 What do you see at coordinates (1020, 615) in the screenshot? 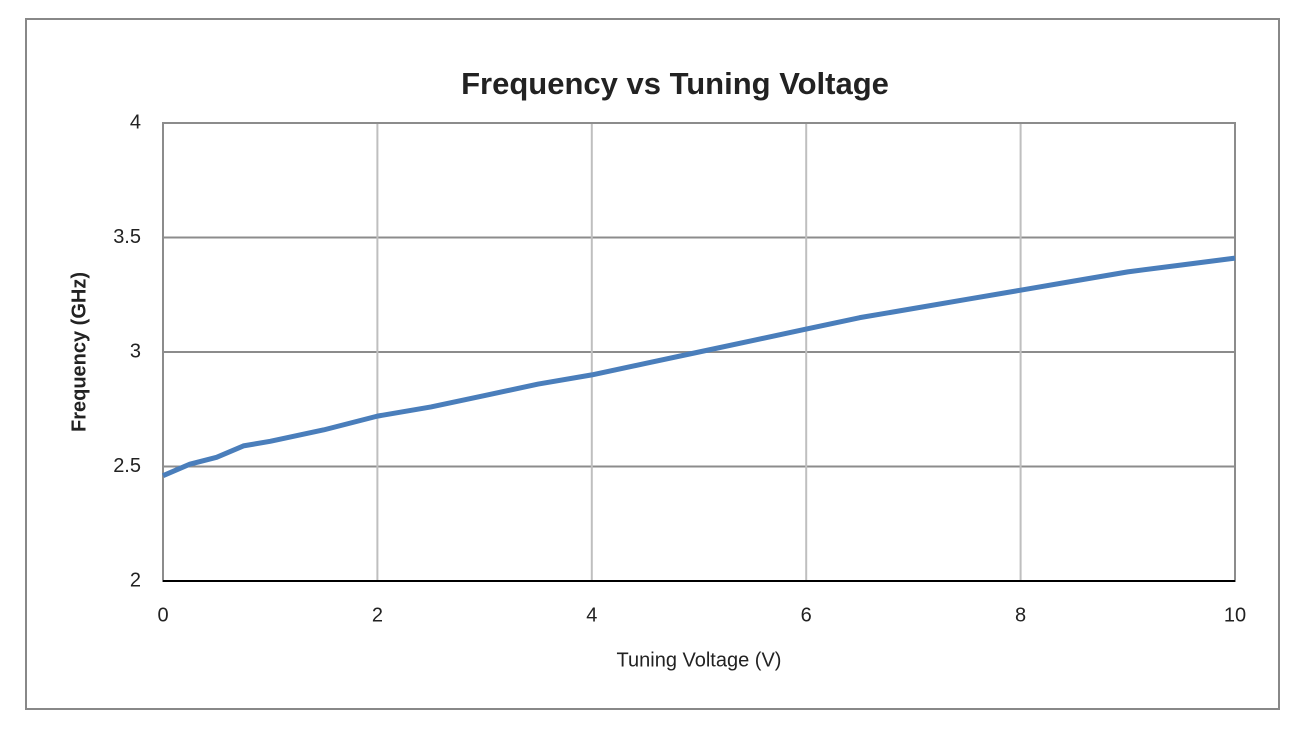
I see `x-tick-label: 8` at bounding box center [1020, 615].